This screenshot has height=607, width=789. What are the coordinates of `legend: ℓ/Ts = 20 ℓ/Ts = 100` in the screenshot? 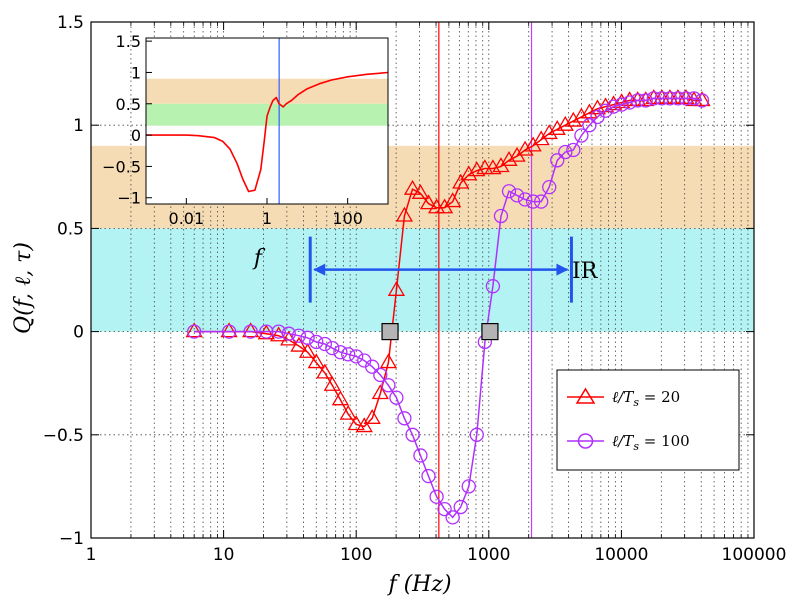 It's located at (648, 420).